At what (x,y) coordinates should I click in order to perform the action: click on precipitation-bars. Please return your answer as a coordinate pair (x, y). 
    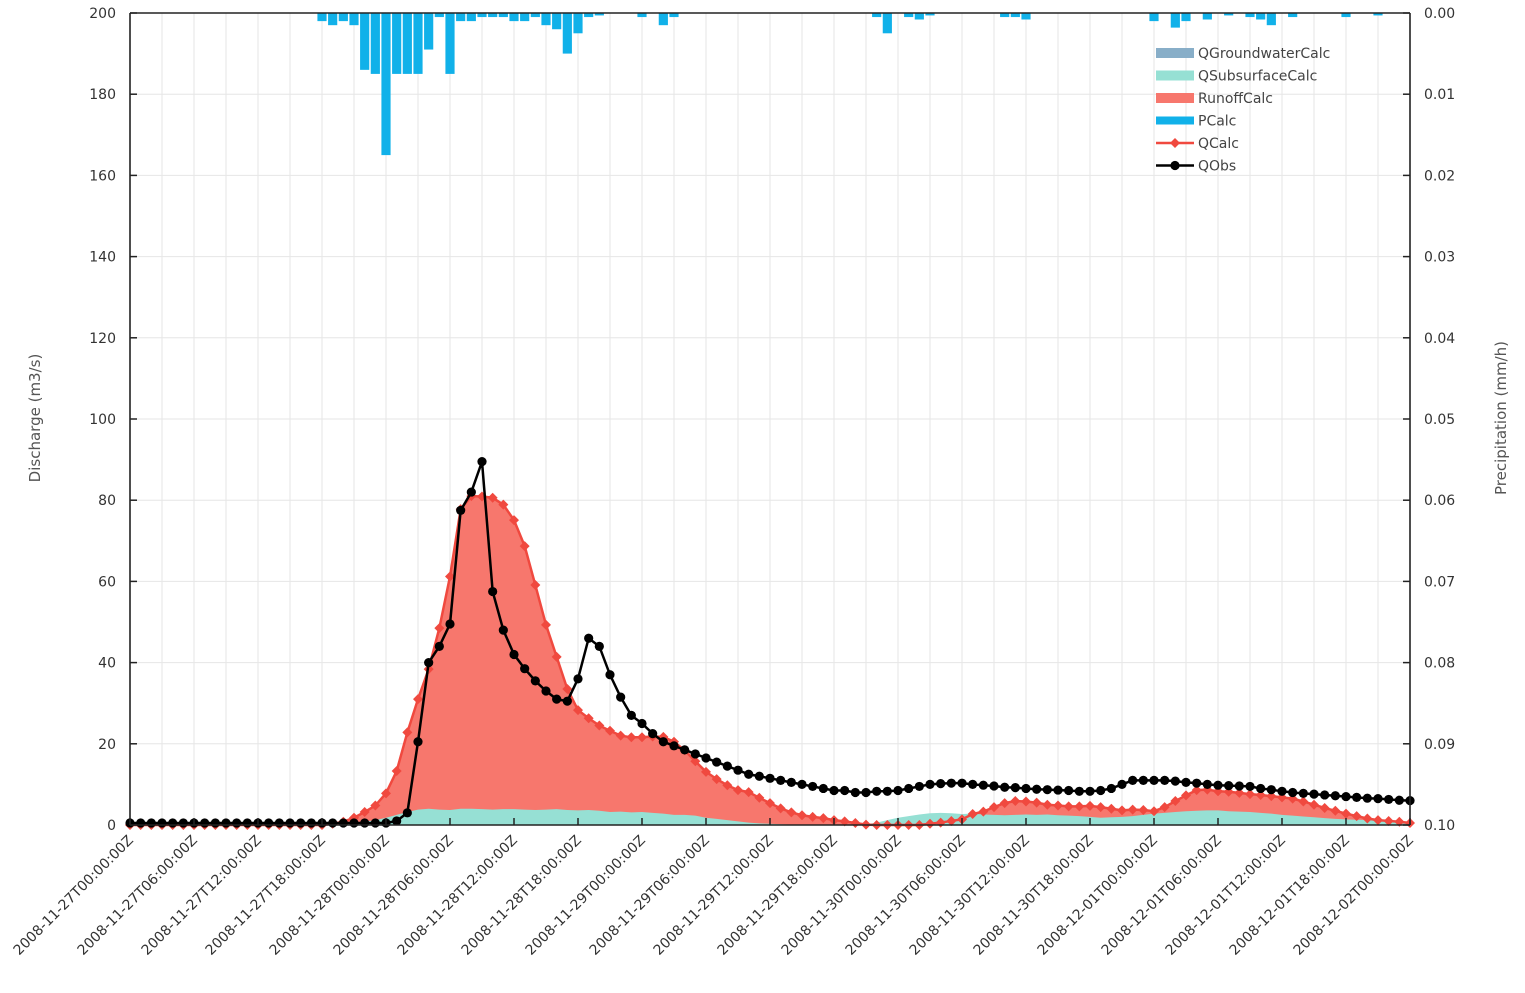
    Looking at the image, I should click on (850, 84).